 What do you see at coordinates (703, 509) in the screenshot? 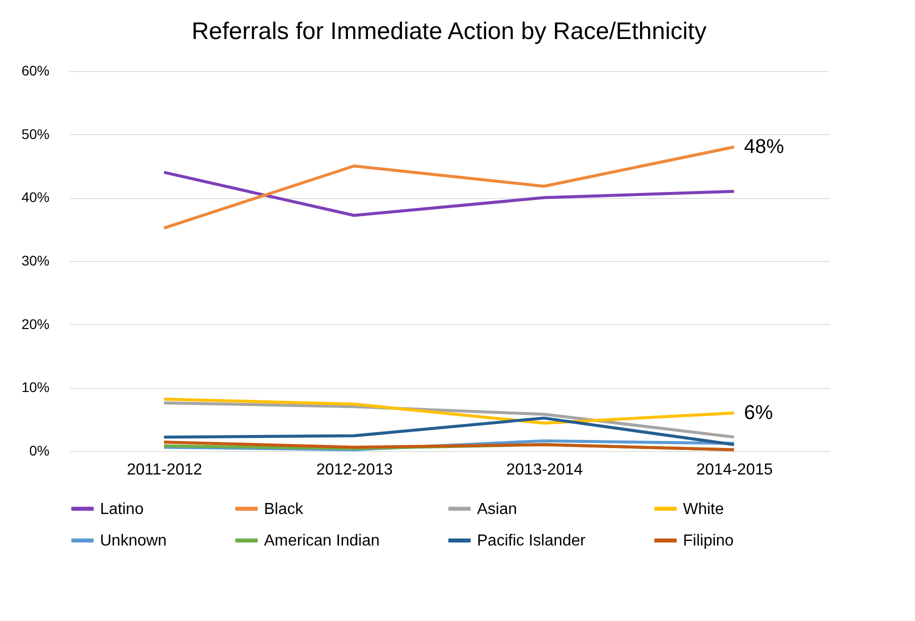
I see `legend-label: White` at bounding box center [703, 509].